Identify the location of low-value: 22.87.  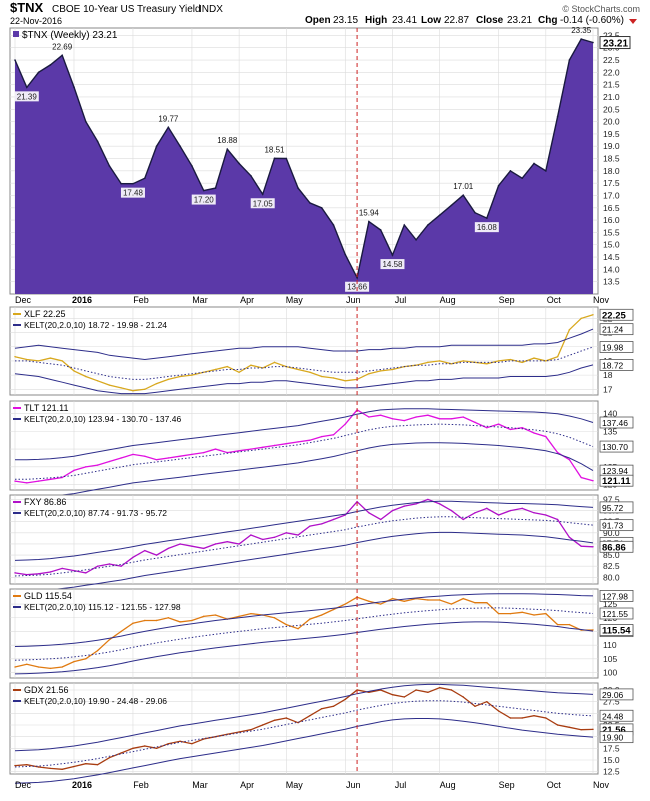
(456, 20).